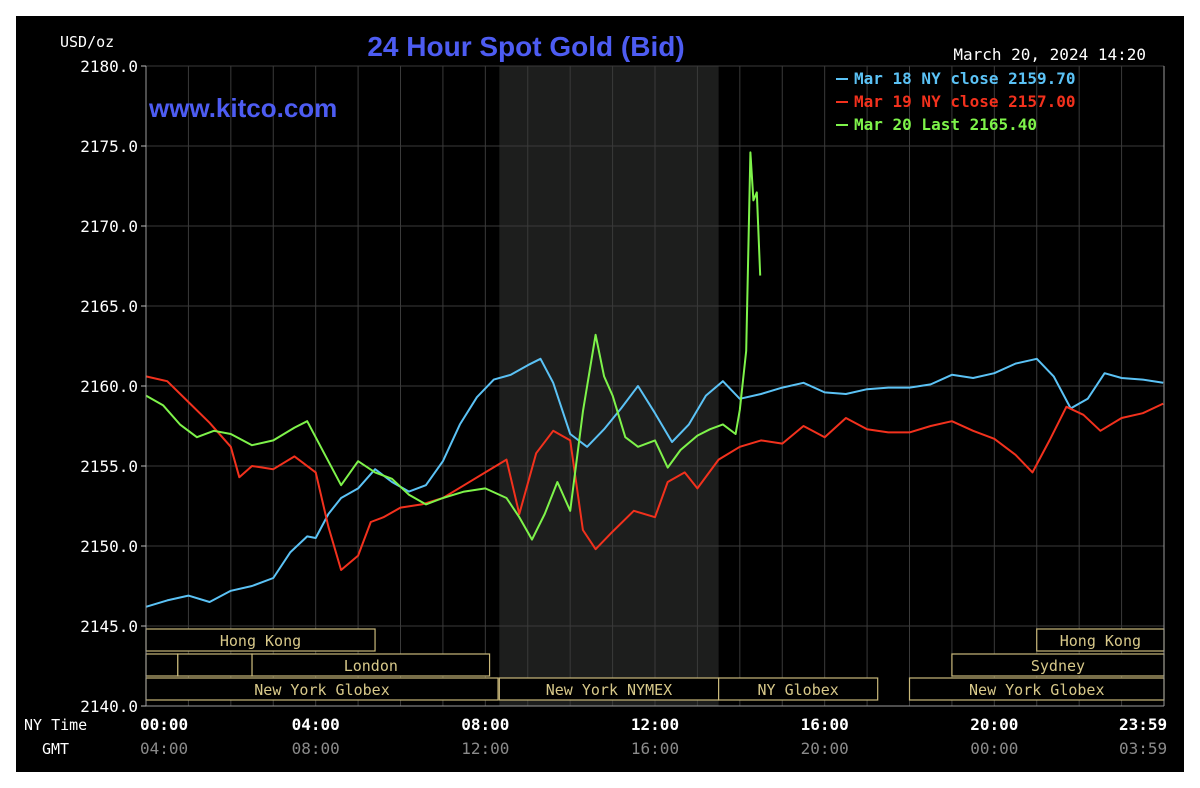 This screenshot has width=1200, height=788. I want to click on session-label: London, so click(371, 666).